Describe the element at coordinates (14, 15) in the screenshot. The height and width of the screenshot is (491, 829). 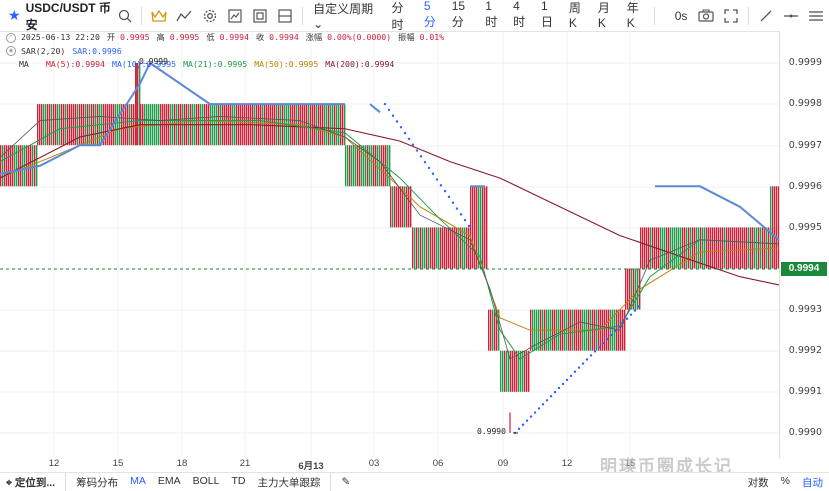
I see `star-icon: ★` at that location.